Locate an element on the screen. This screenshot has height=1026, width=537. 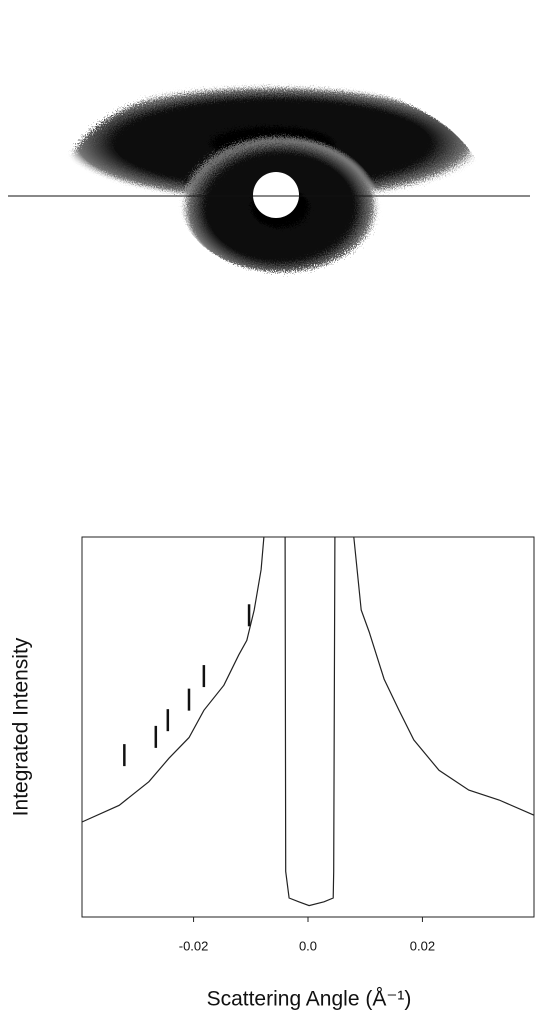
x-tick-label: 0.0 is located at coordinates (308, 945).